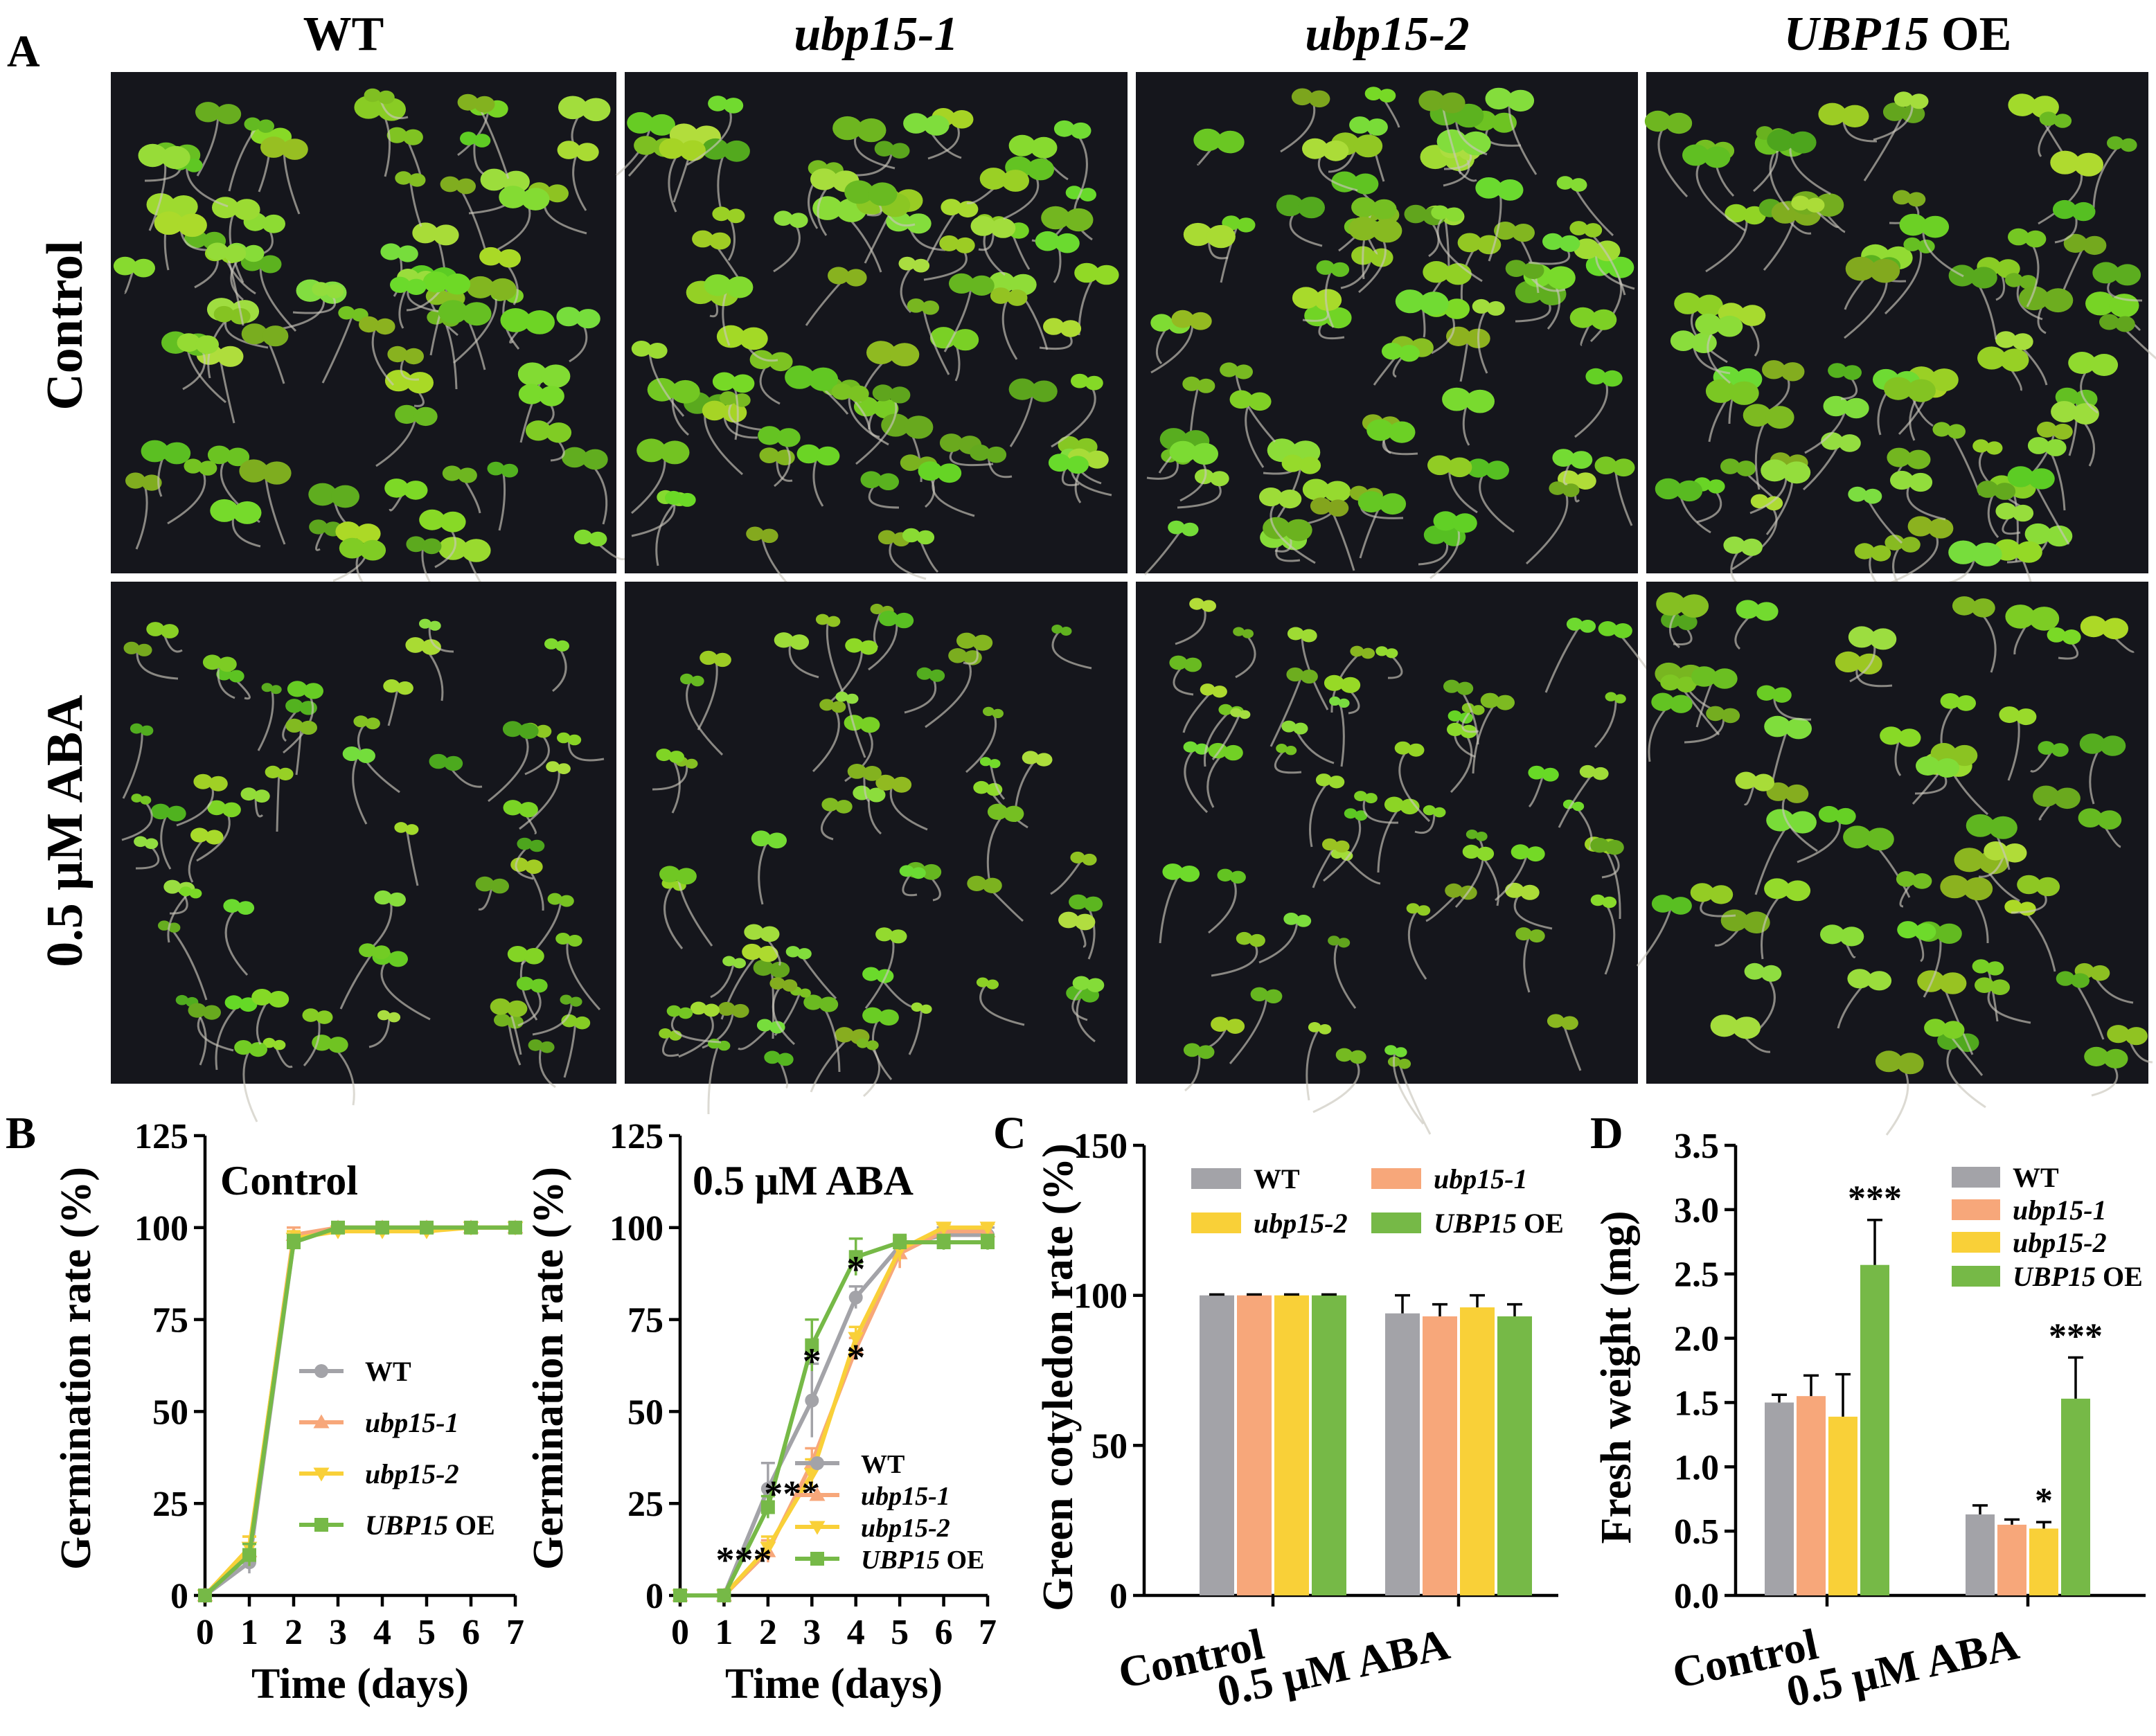 The image size is (2156, 1736). Describe the element at coordinates (249, 1632) in the screenshot. I see `x-tick-label: 1` at that location.